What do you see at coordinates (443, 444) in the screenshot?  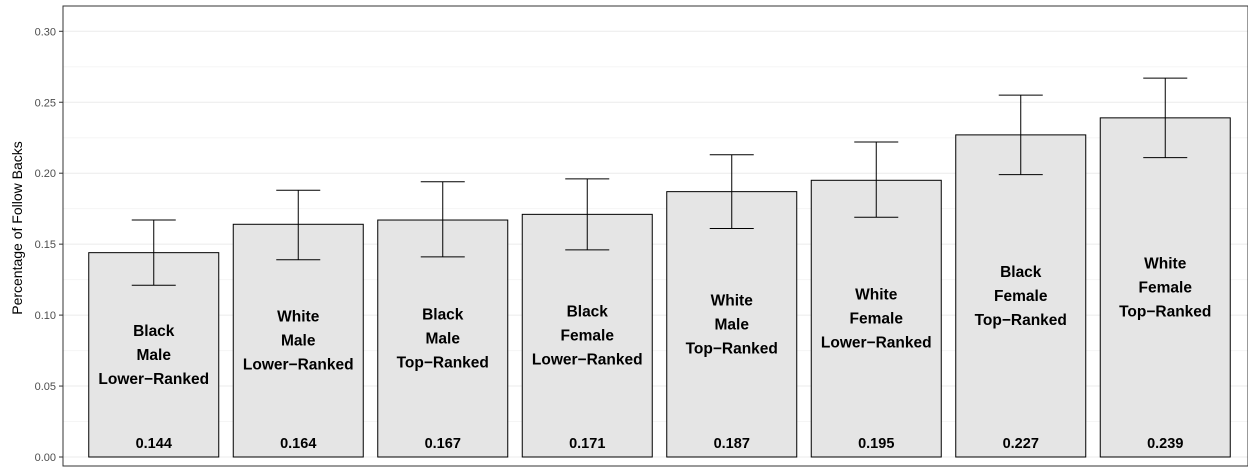 I see `bar-value-label: 0.167` at bounding box center [443, 444].